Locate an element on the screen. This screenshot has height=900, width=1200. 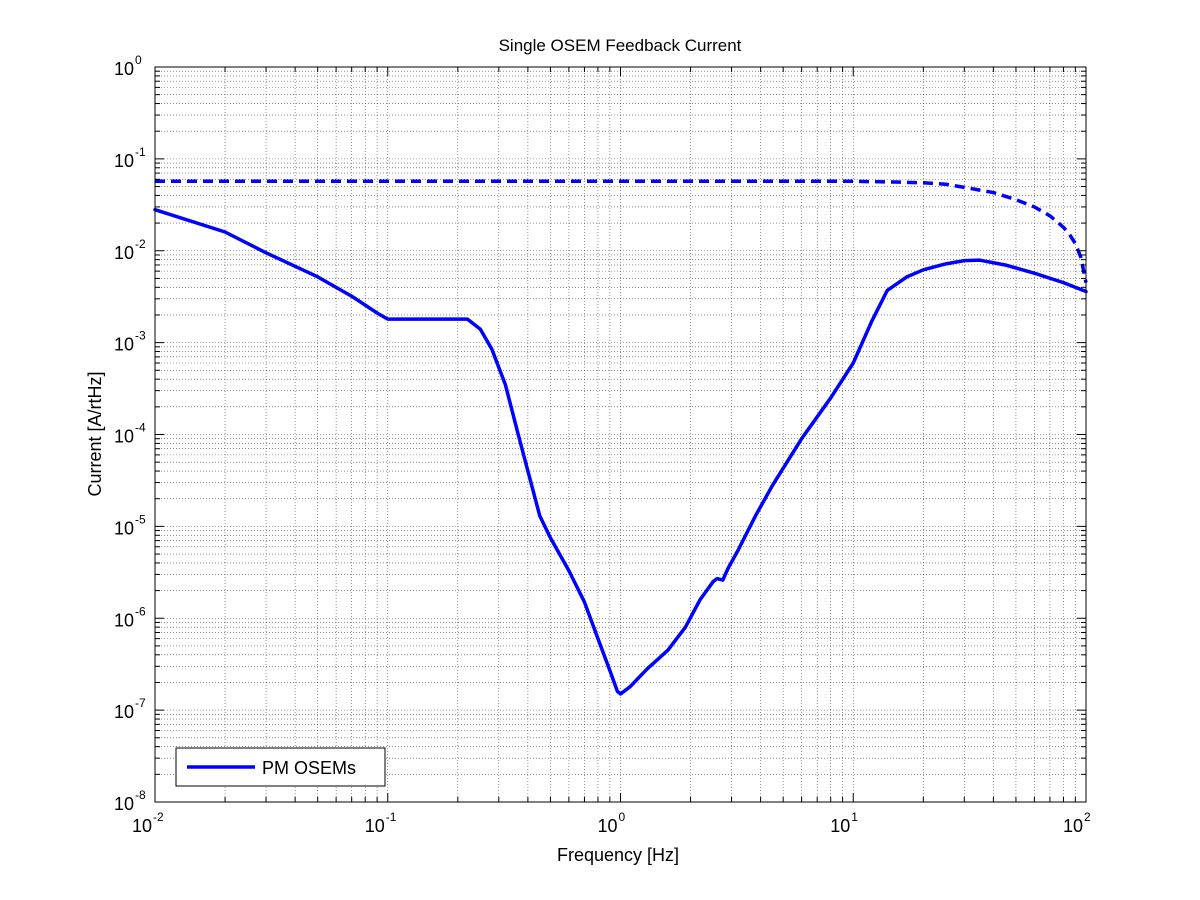
legend: PM OSEMs is located at coordinates (280, 767).